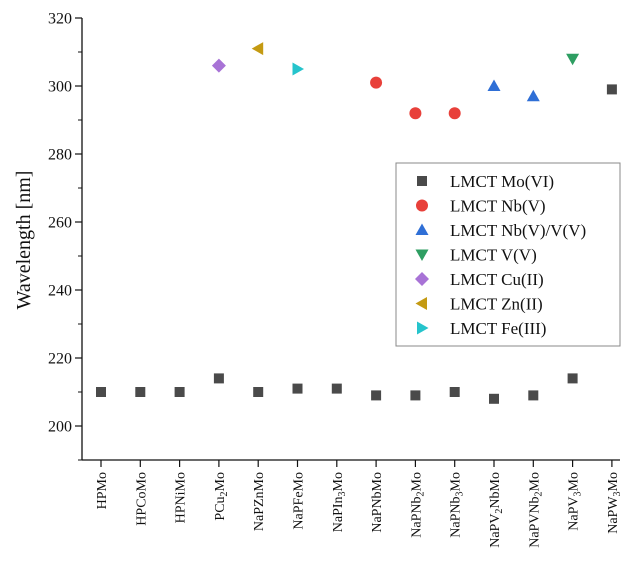  Describe the element at coordinates (65, 236) in the screenshot. I see `y-ticks: 200 220 240 260 280 300 320` at that location.